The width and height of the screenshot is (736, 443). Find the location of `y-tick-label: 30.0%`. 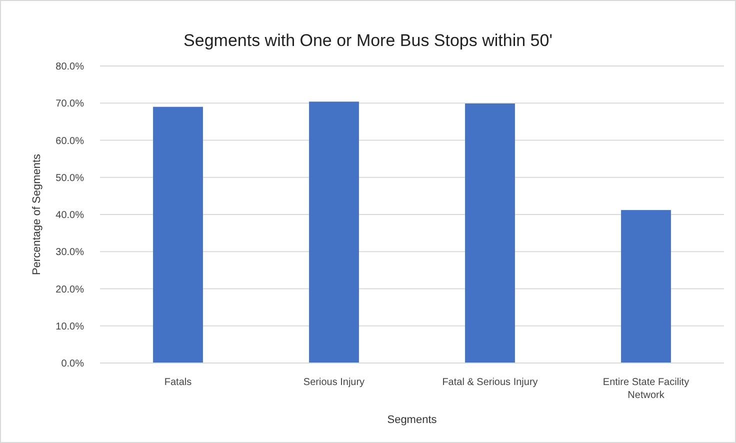

y-tick-label: 30.0% is located at coordinates (70, 252).